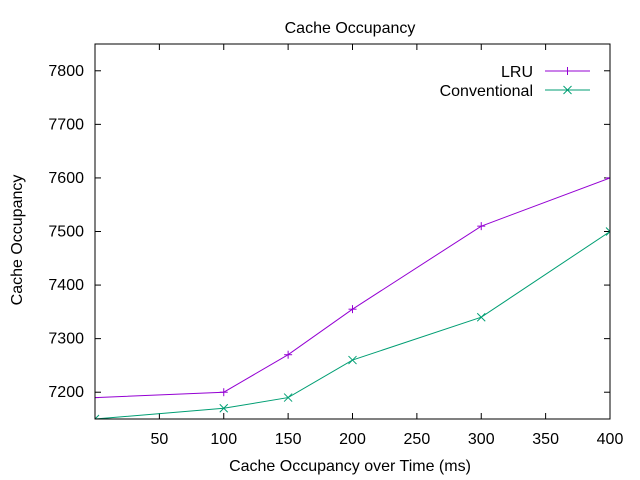 The image size is (640, 480). What do you see at coordinates (66, 392) in the screenshot?
I see `y-tick-label: 7200` at bounding box center [66, 392].